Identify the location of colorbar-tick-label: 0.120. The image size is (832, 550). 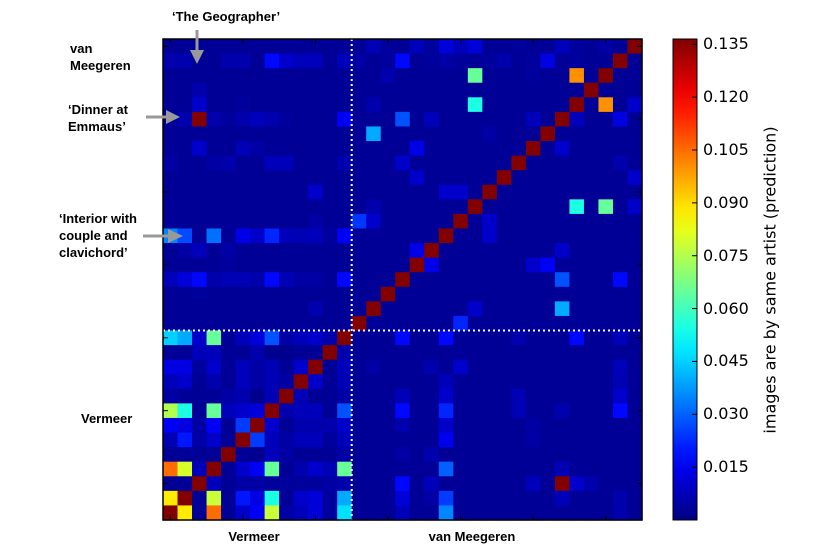
(726, 97).